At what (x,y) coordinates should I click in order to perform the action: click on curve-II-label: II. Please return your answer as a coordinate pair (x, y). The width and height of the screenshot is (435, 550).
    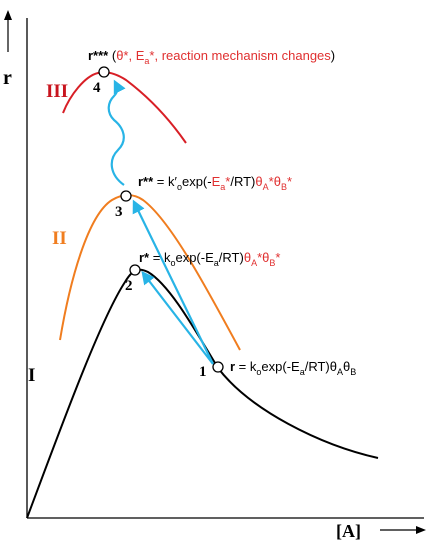
    Looking at the image, I should click on (59, 238).